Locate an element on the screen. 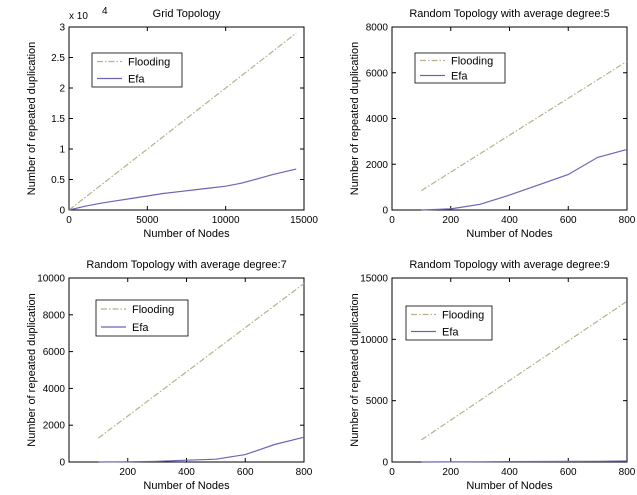 The width and height of the screenshot is (637, 495). y-tick-label: 5000 is located at coordinates (377, 401).